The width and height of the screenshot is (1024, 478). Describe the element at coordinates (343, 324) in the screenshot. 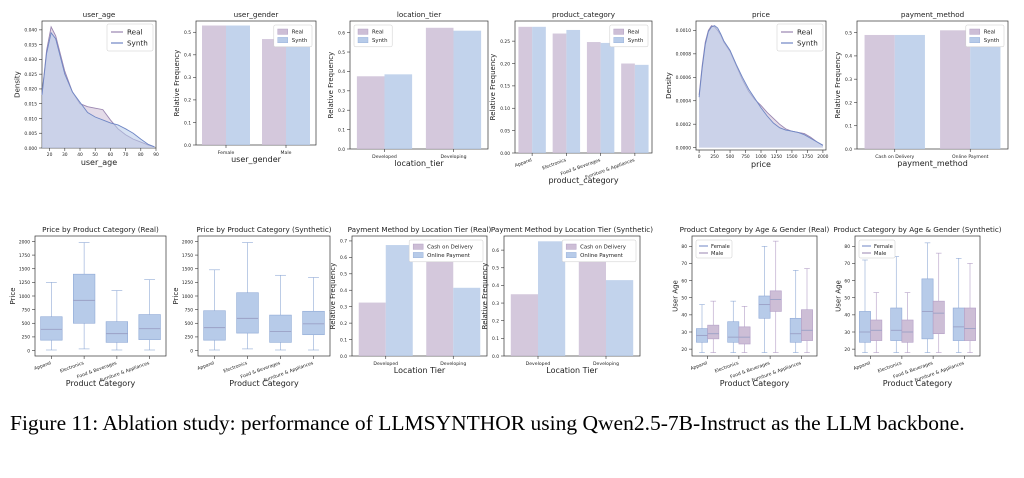

I see `y-tick-label: 0.2` at that location.